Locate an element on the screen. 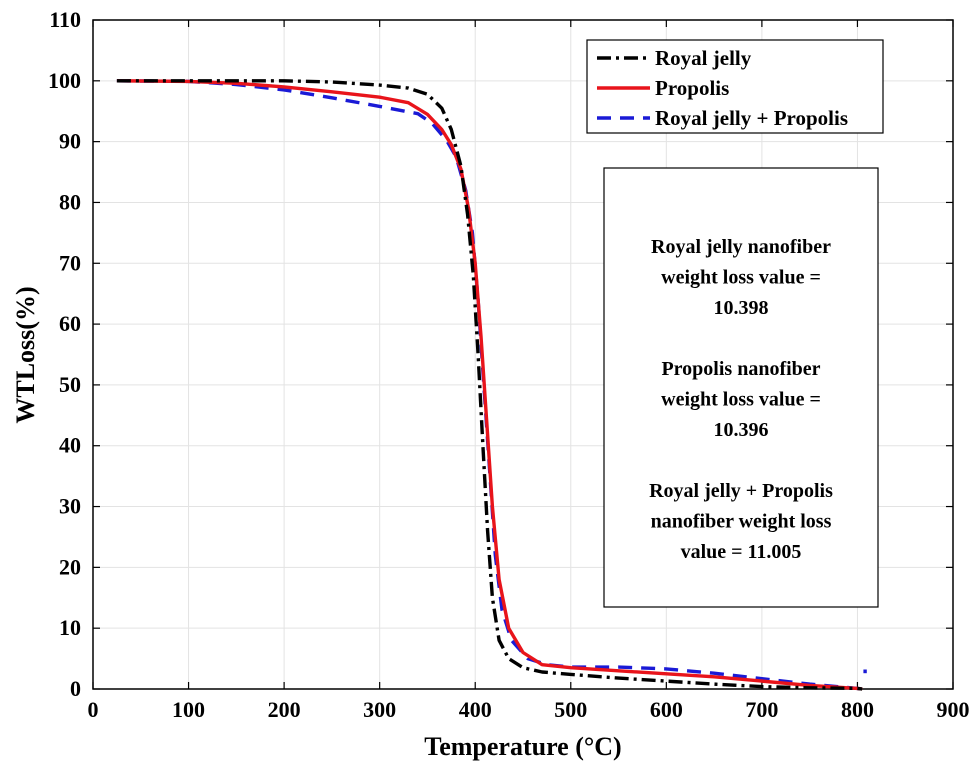 The height and width of the screenshot is (769, 980). y-axis-label: WTLoss(%) is located at coordinates (25, 354).